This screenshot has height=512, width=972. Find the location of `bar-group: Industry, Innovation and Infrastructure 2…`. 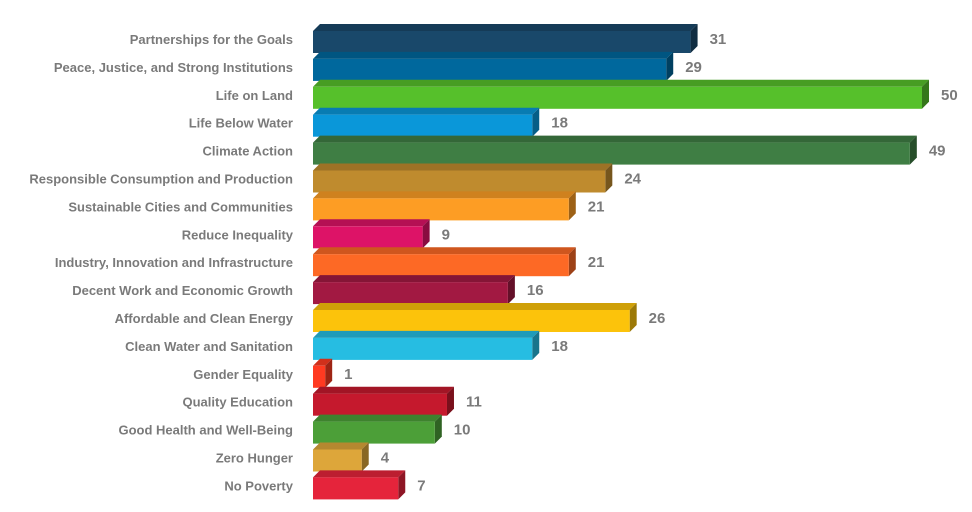

bar-group: Industry, Innovation and Infrastructure 2… is located at coordinates (330, 262).